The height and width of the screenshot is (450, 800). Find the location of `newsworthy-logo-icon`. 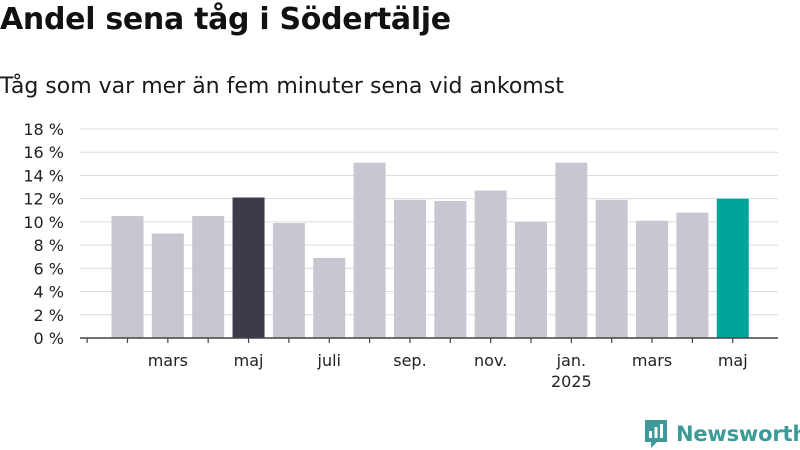

newsworthy-logo-icon is located at coordinates (656, 434).